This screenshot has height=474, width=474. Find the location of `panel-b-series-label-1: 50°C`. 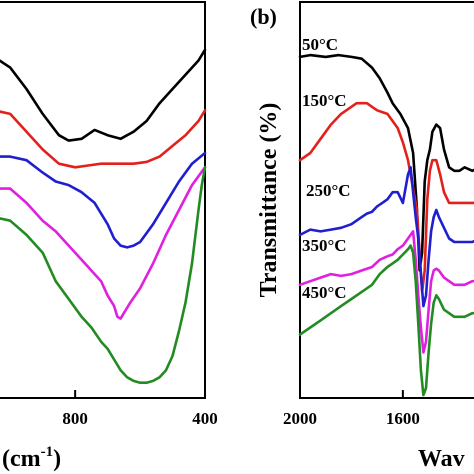

panel-b-series-label-1: 50°C is located at coordinates (320, 44).